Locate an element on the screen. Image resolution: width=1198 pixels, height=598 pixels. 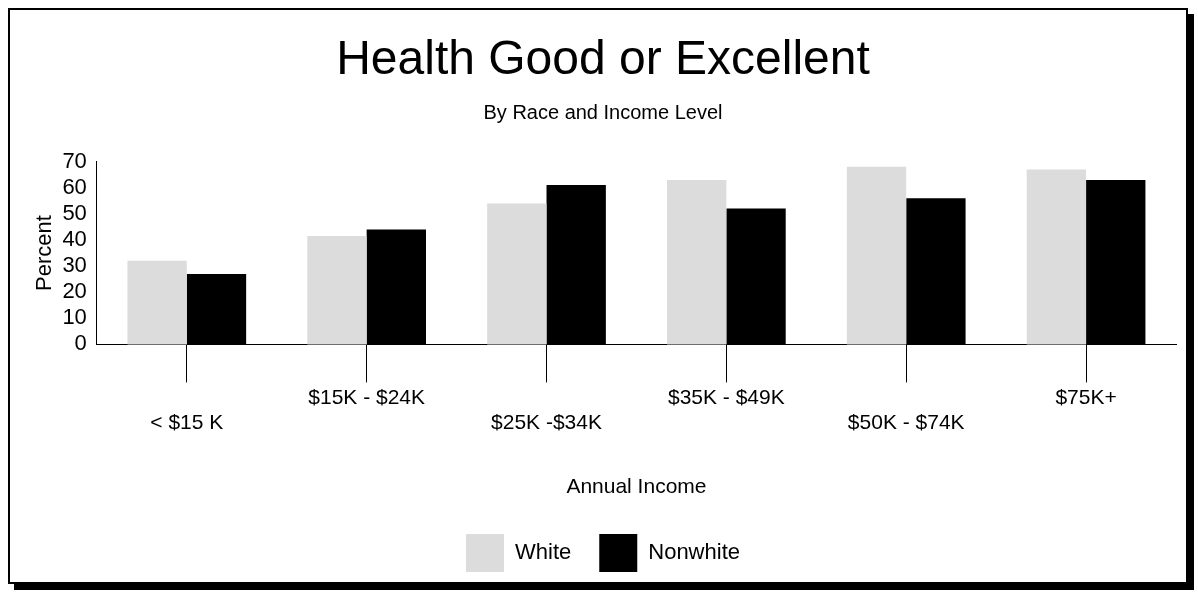
legend-label: White is located at coordinates (543, 552).